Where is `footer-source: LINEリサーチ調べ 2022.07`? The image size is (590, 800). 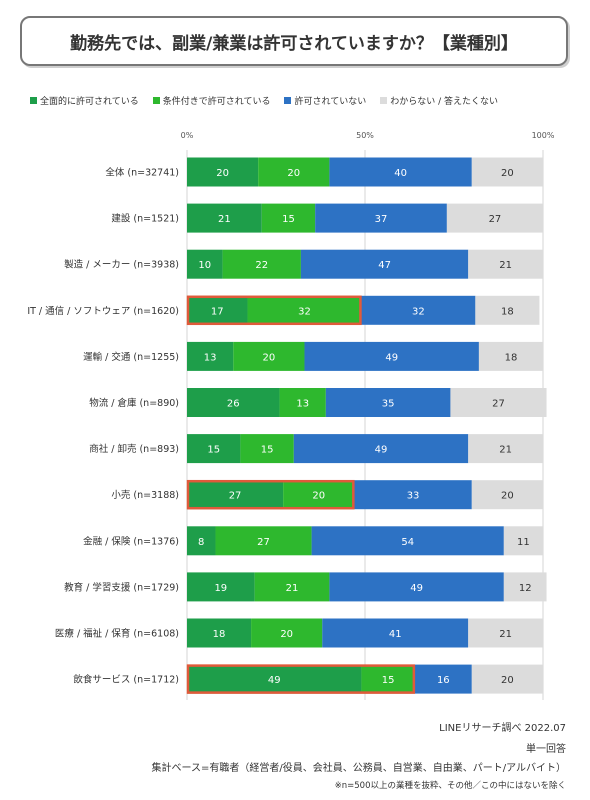 footer-source: LINEリサーチ調べ 2022.07 is located at coordinates (502, 728).